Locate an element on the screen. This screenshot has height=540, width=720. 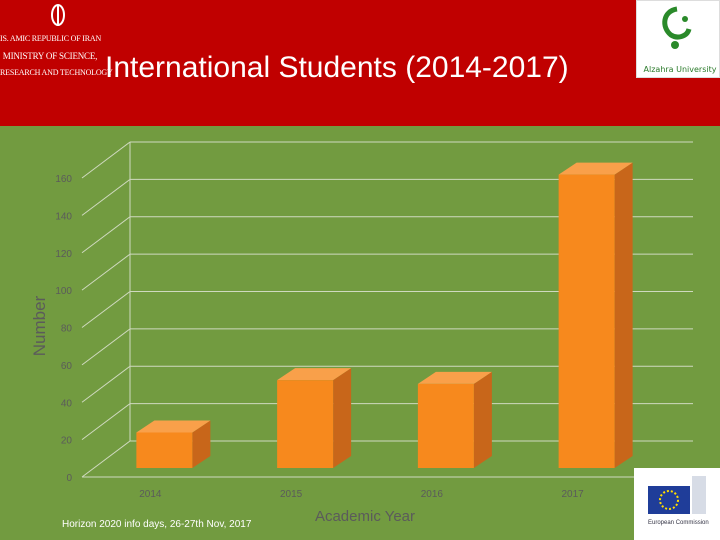
ministry-line-3: RESEARCH AND TECHNOLOGY is located at coordinates (56, 72).